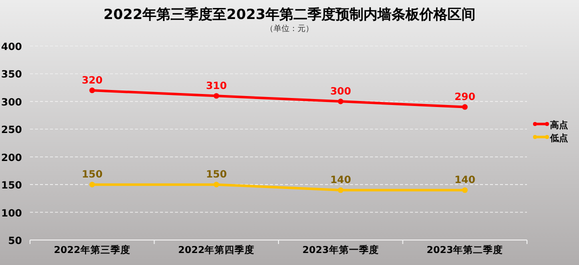 The width and height of the screenshot is (579, 265). Describe the element at coordinates (290, 28) in the screenshot. I see `chart-subtitle: （单位：元）` at that location.